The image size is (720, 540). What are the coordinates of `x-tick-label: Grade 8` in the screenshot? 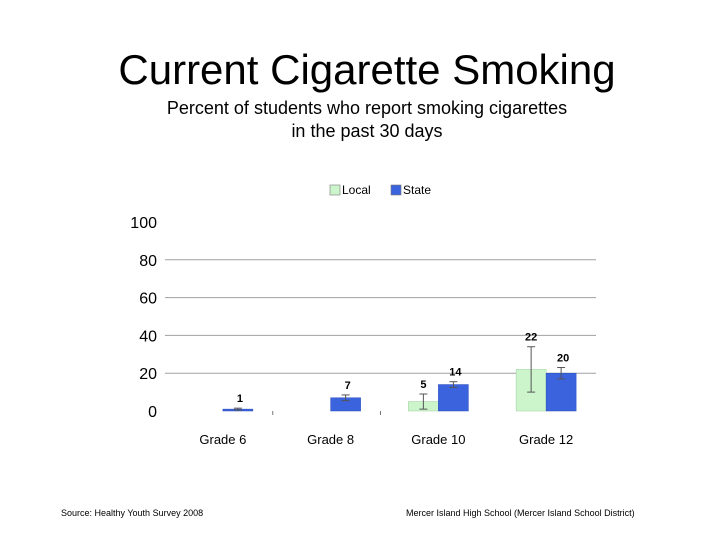 It's located at (330, 439).